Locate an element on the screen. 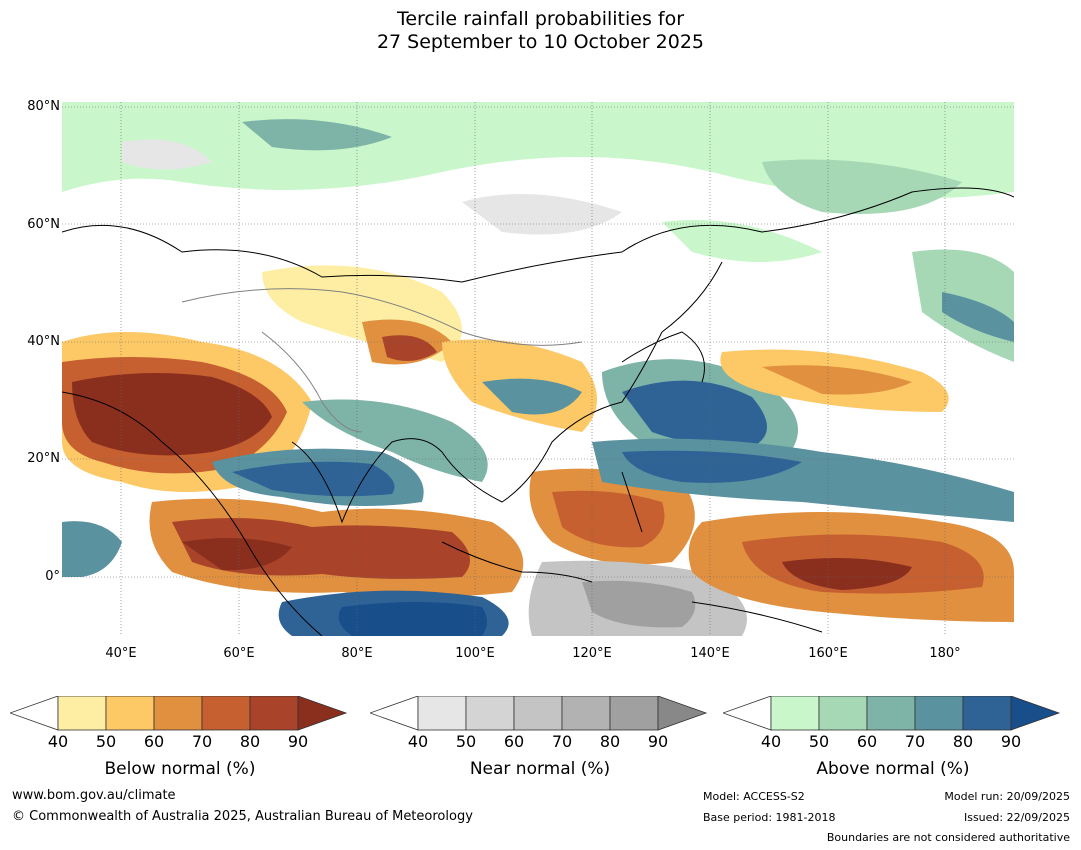  lat-label-80n: 80°N is located at coordinates (43, 106).